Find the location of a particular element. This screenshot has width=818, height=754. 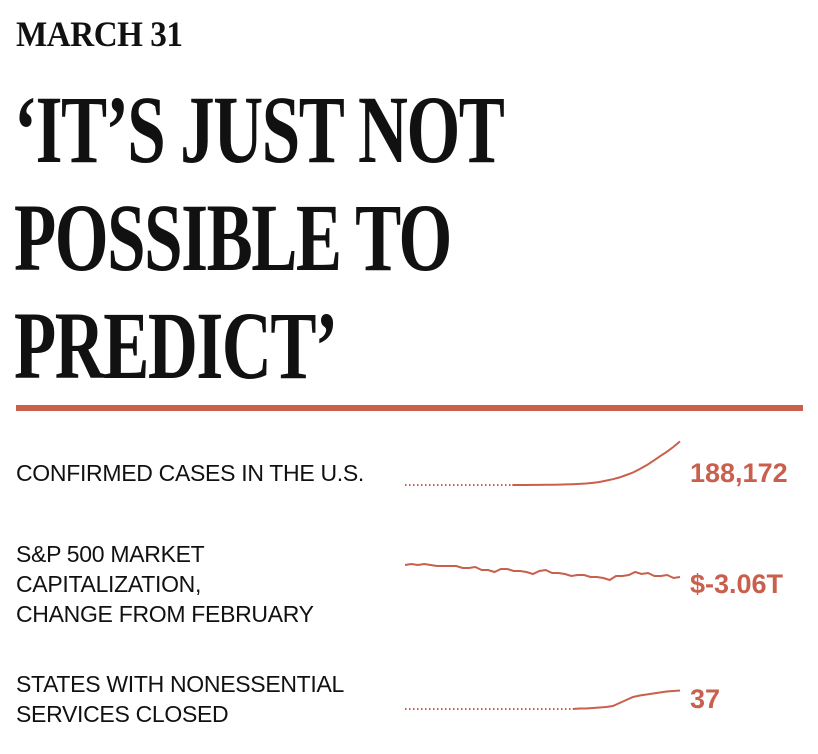

metric-label-line: CONFIRMED CASES IN THE U.S. is located at coordinates (190, 473).